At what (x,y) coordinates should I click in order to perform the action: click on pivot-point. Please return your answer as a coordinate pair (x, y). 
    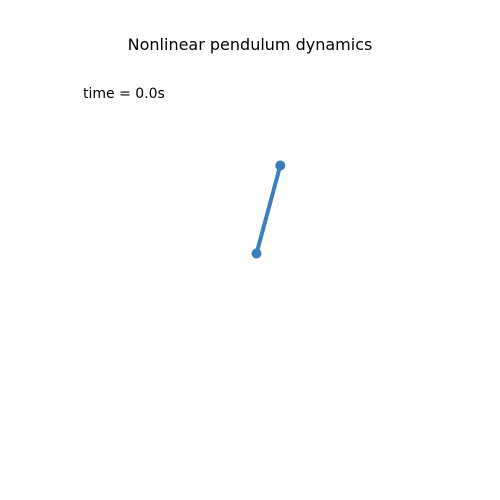
    Looking at the image, I should click on (256, 253).